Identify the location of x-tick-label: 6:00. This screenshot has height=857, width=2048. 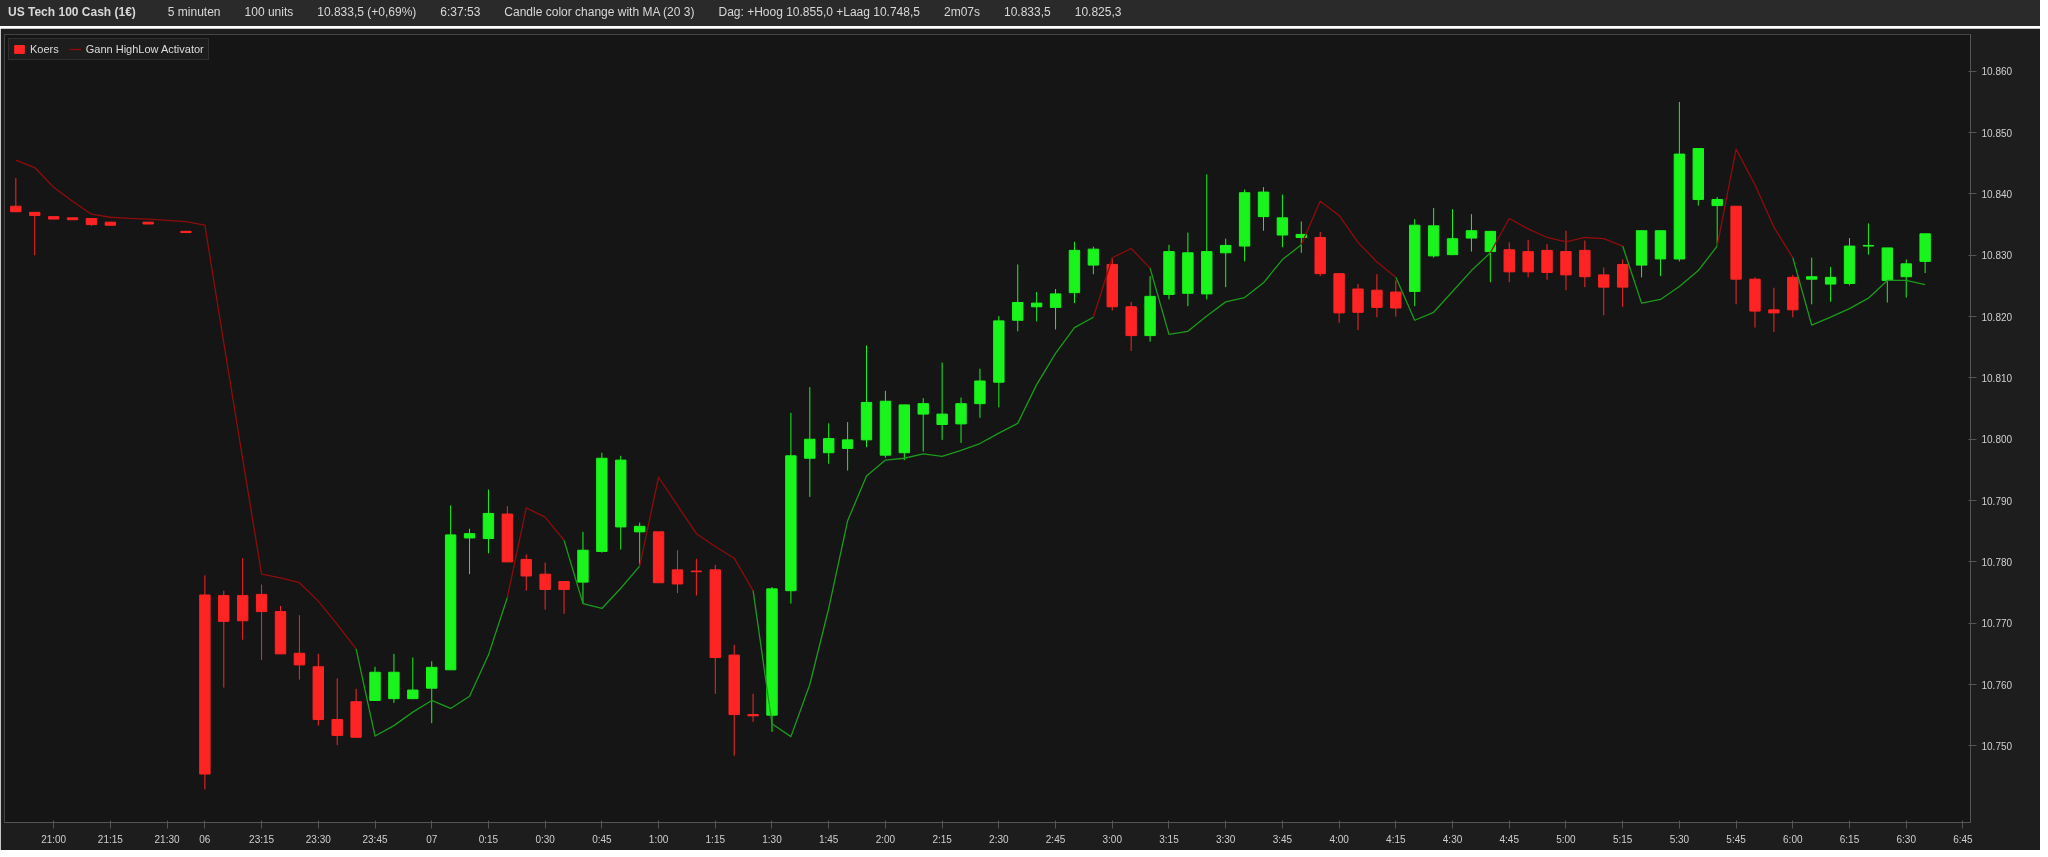
(1793, 839).